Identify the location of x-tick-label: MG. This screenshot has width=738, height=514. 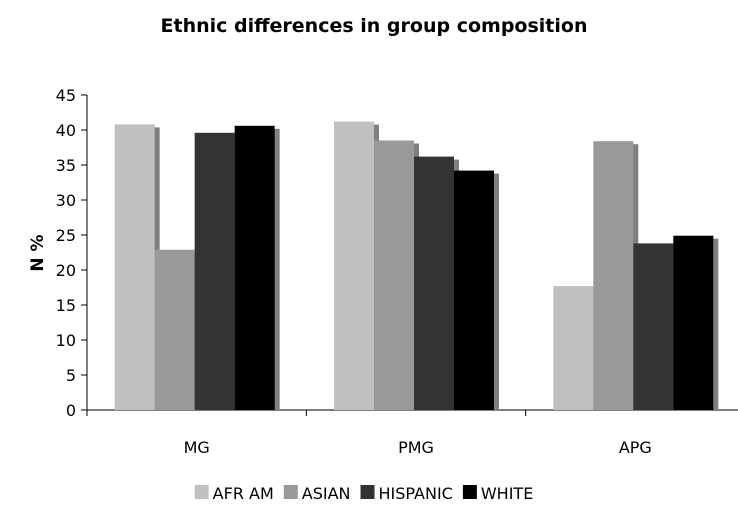
(197, 447).